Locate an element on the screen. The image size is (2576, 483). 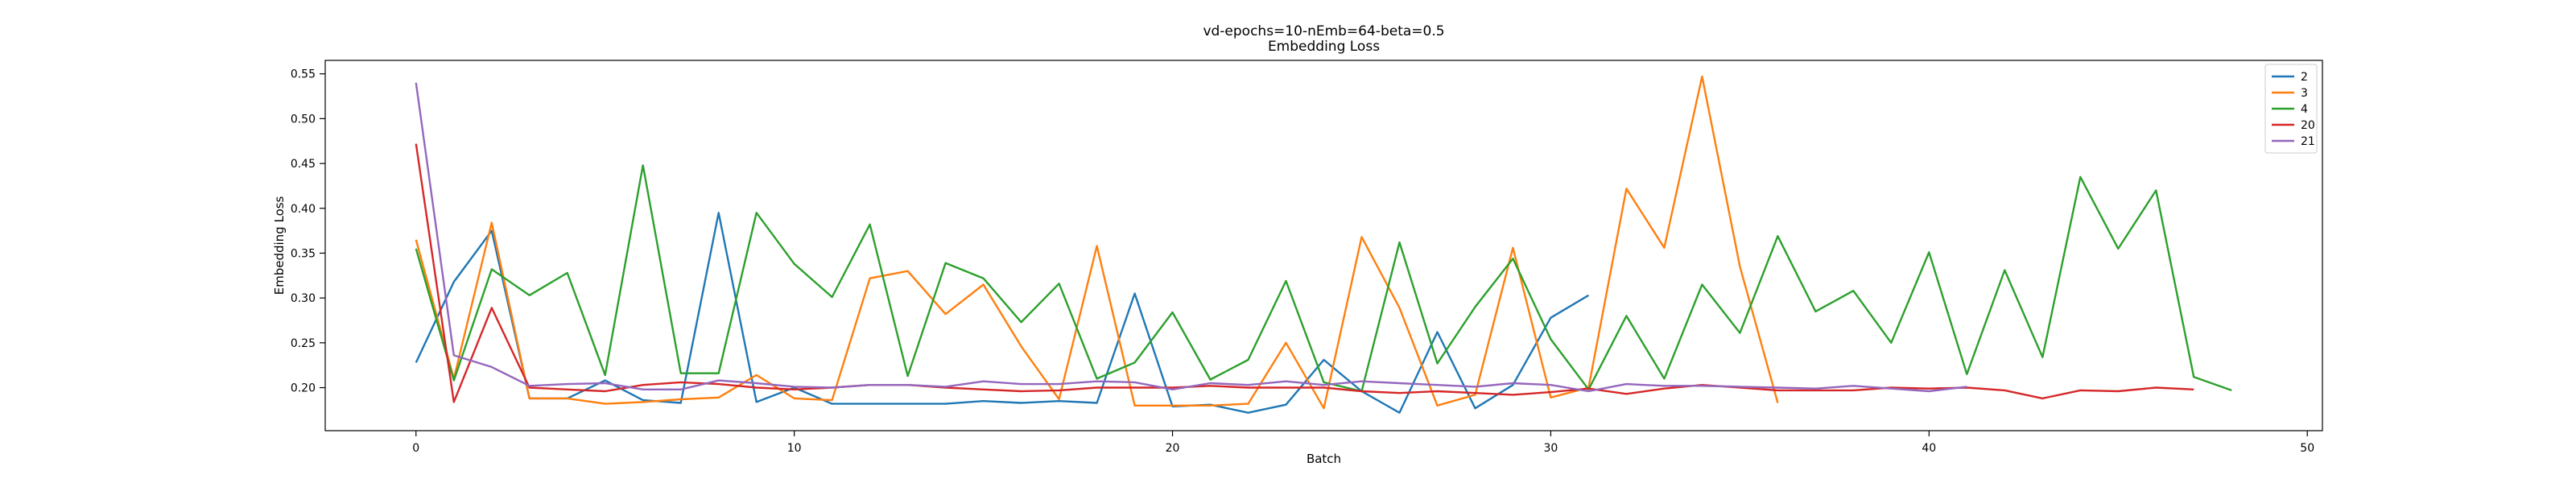
y-tick-label: 0.45 is located at coordinates (303, 164).